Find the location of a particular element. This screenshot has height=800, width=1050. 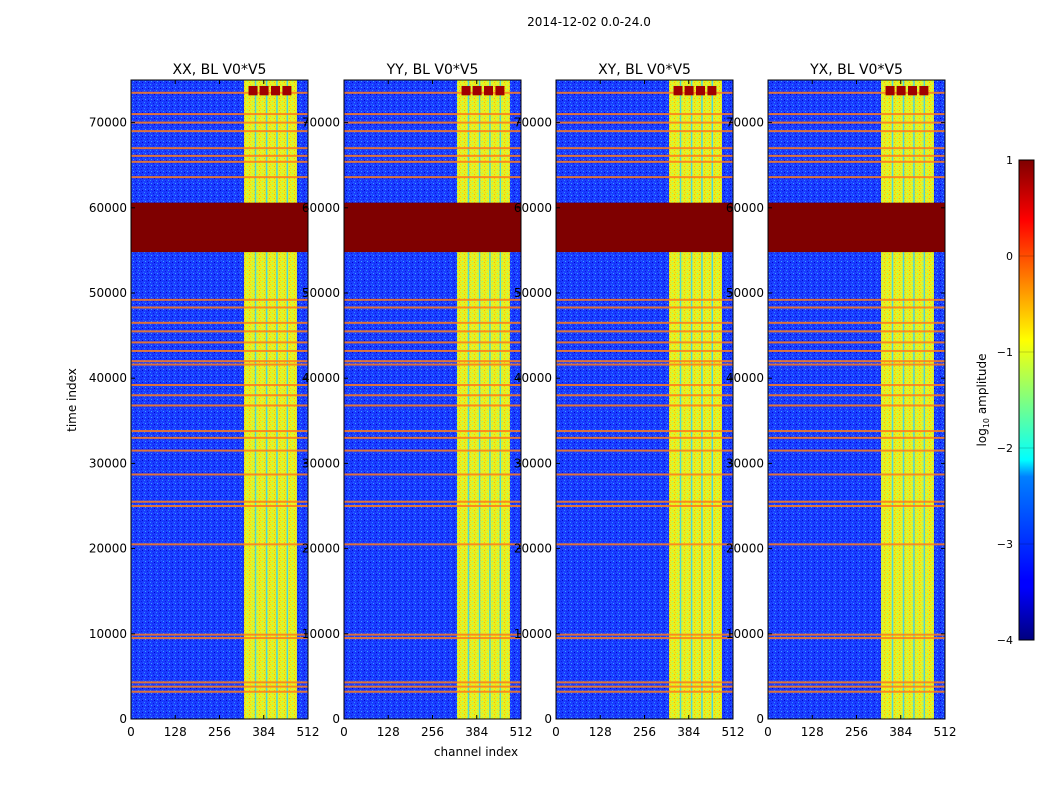

colorbar-tick-label: 1 is located at coordinates (1009, 160).